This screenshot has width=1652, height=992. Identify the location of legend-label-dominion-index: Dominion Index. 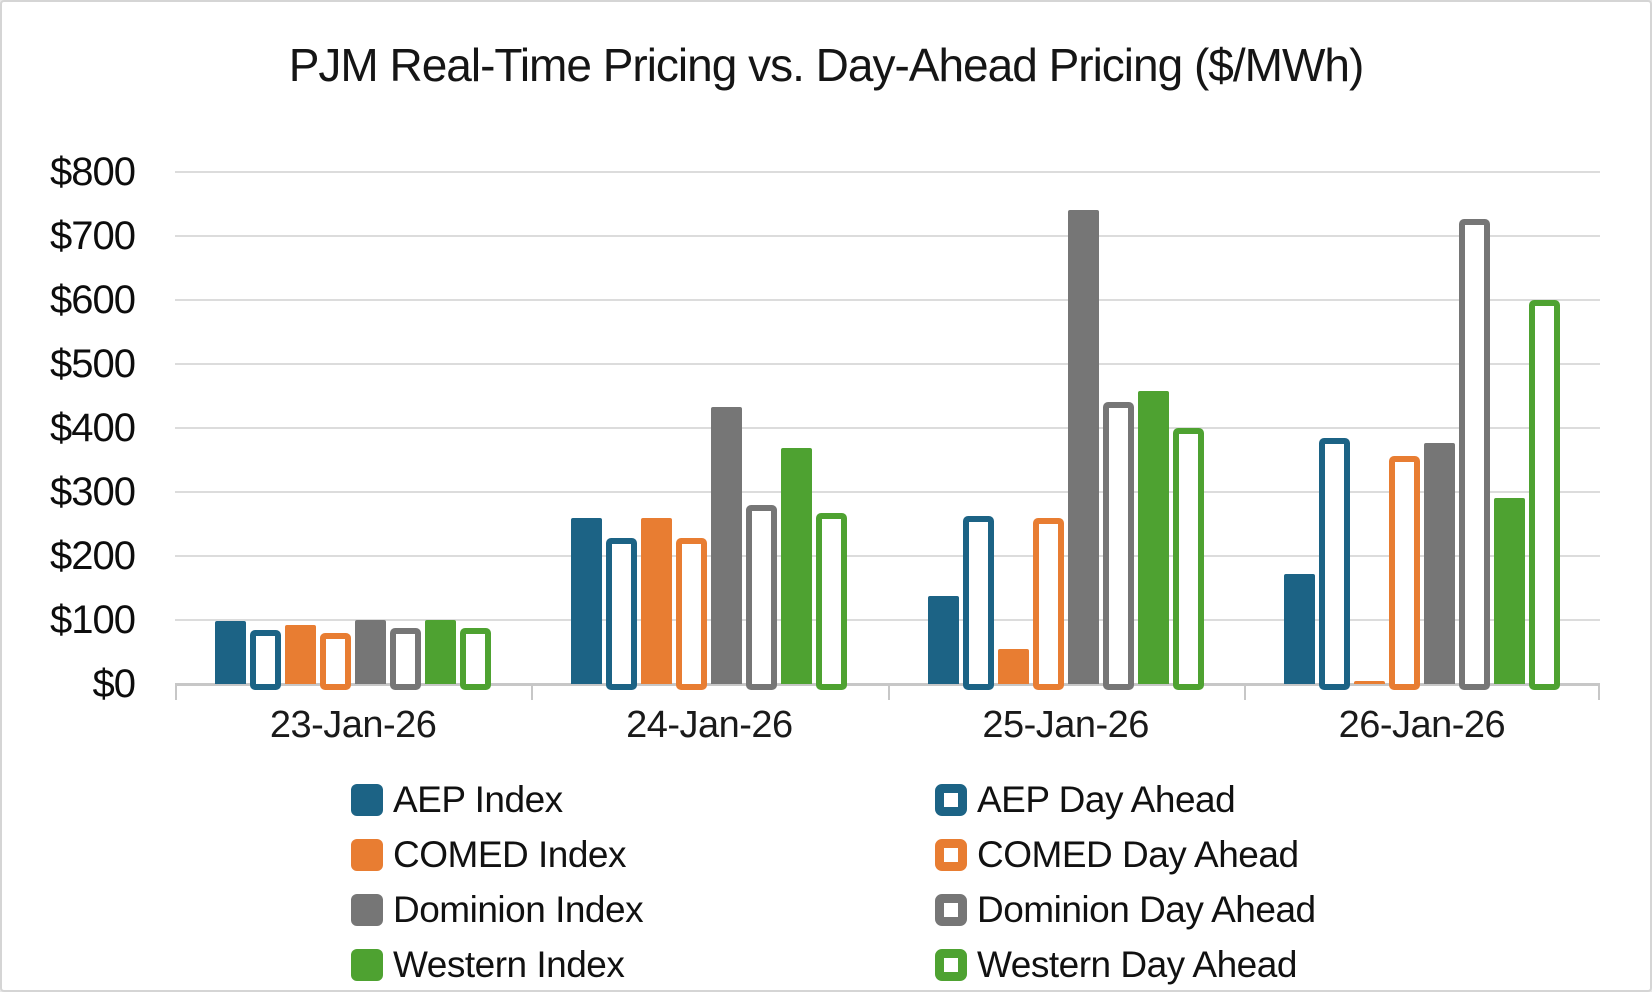
(518, 909).